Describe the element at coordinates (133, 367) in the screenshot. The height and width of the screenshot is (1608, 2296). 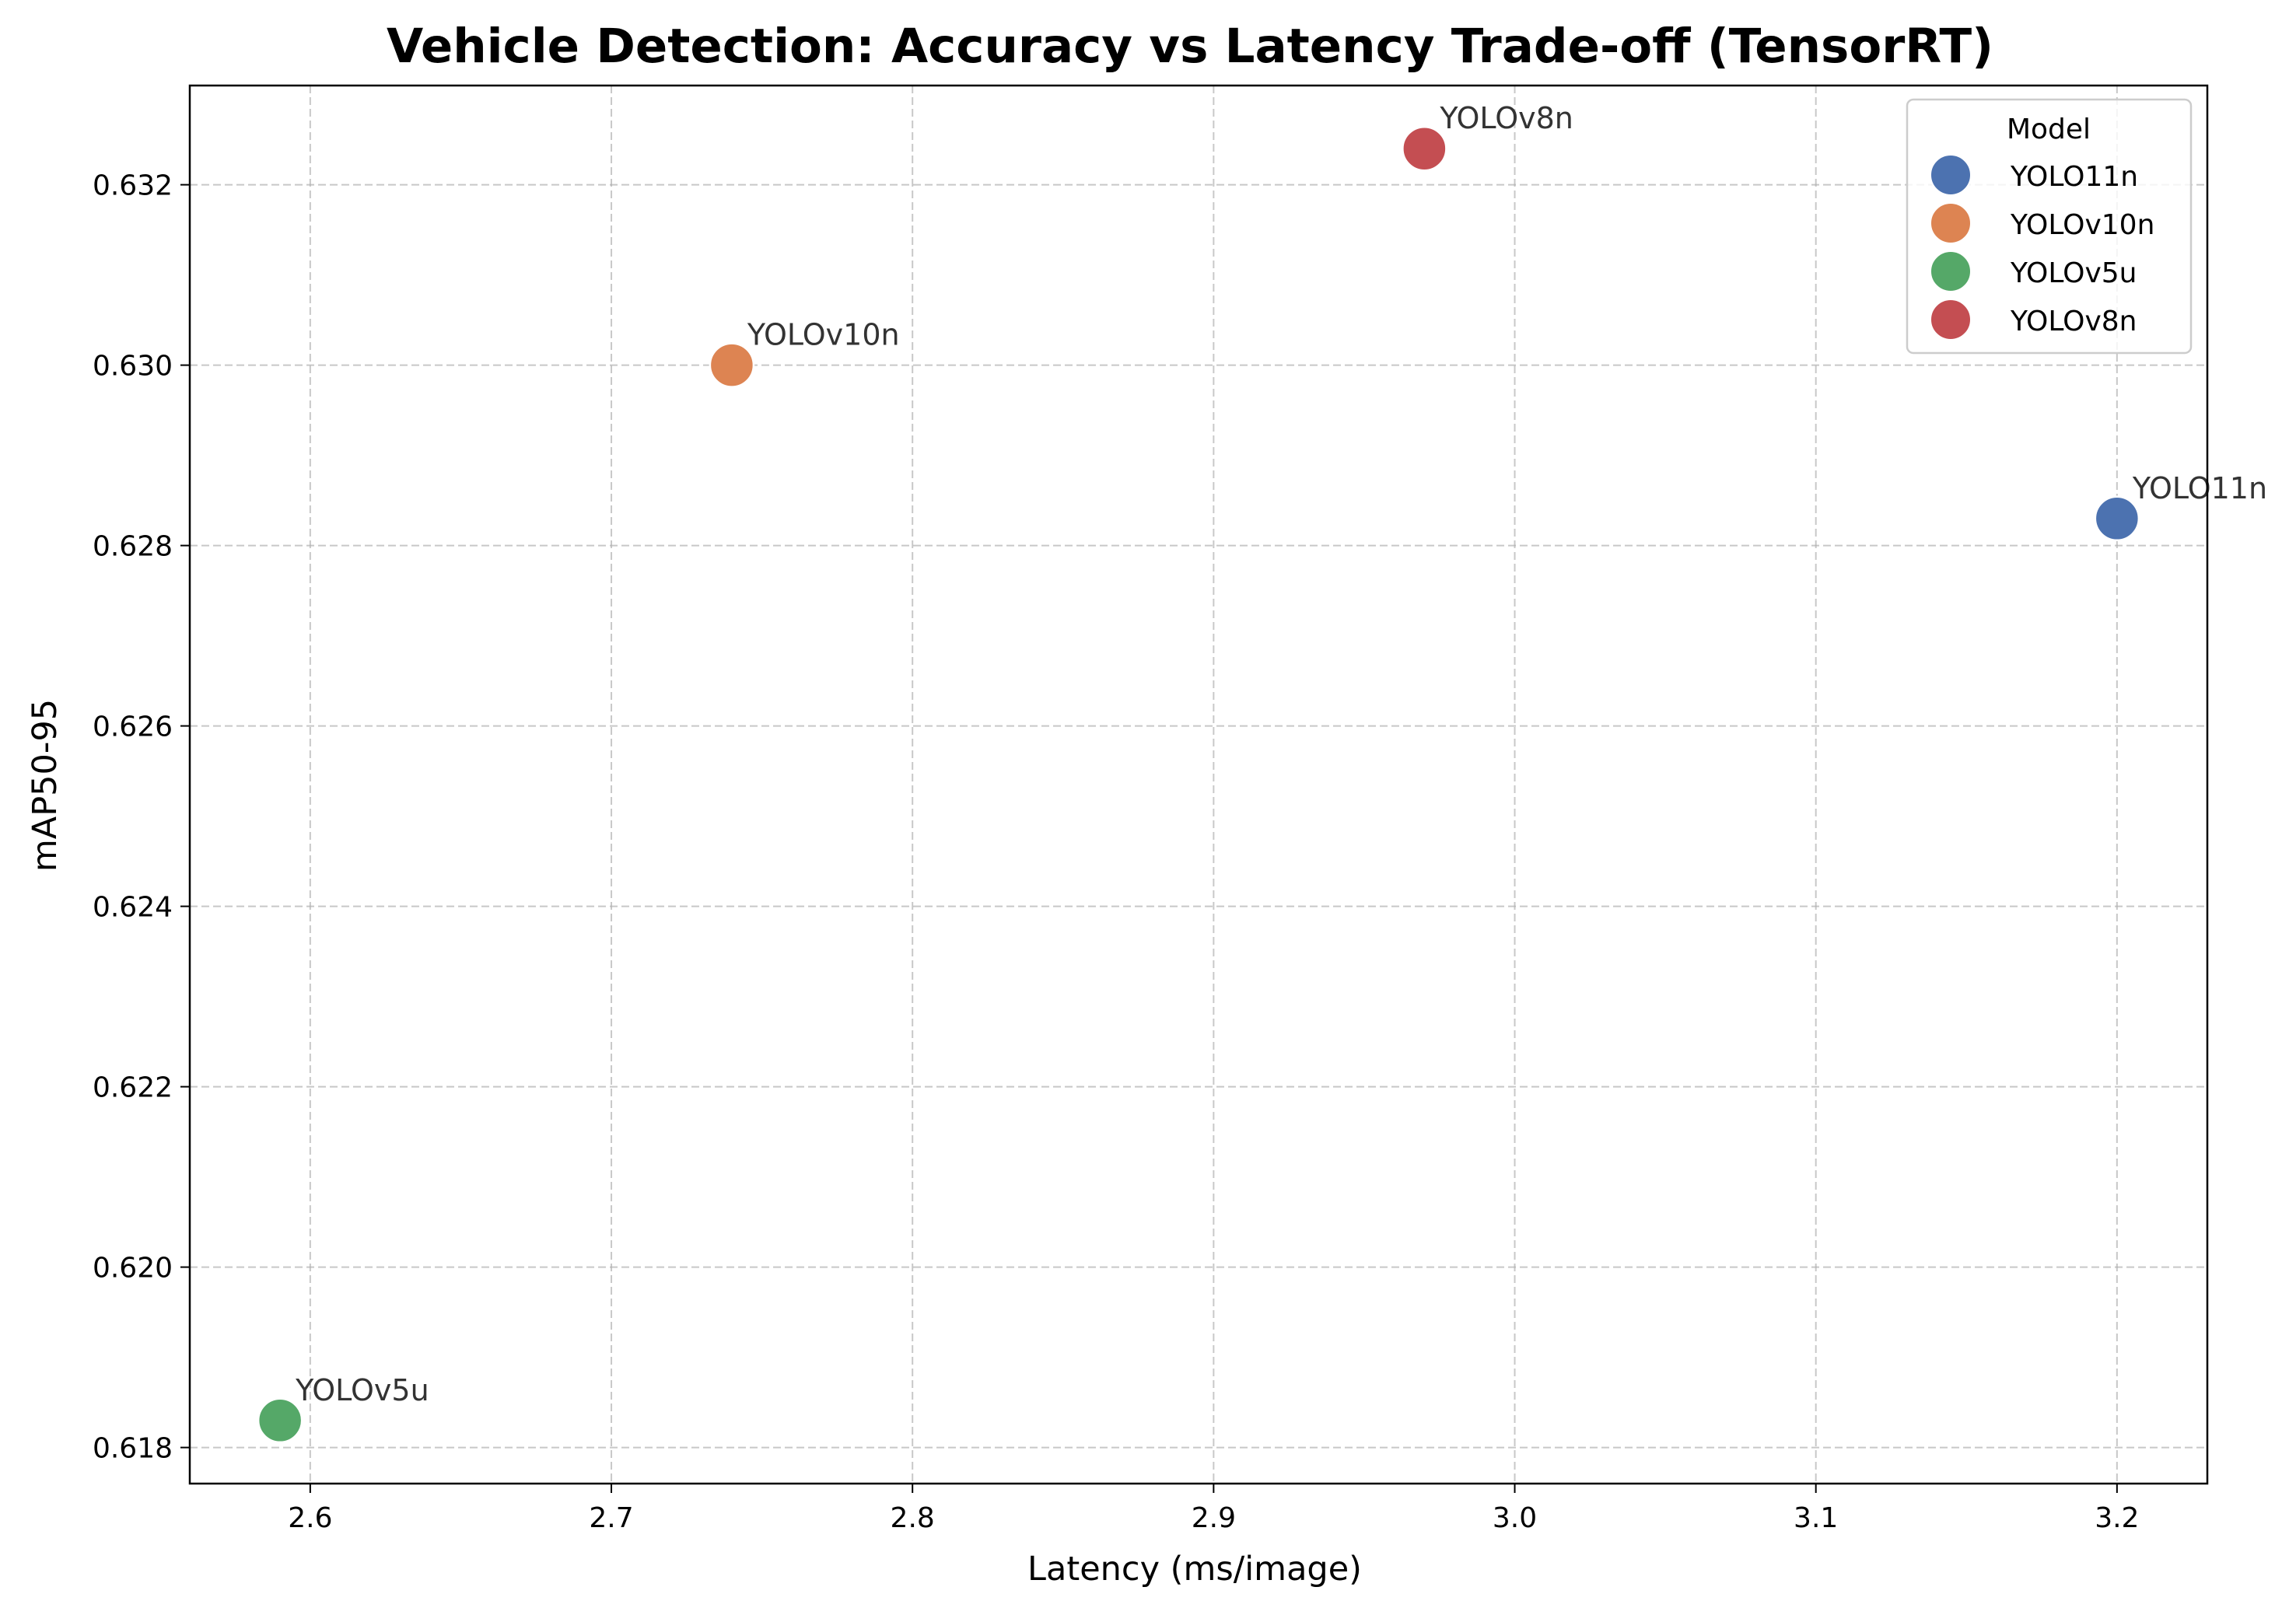
I see `y-tick-label: 0.630` at that location.